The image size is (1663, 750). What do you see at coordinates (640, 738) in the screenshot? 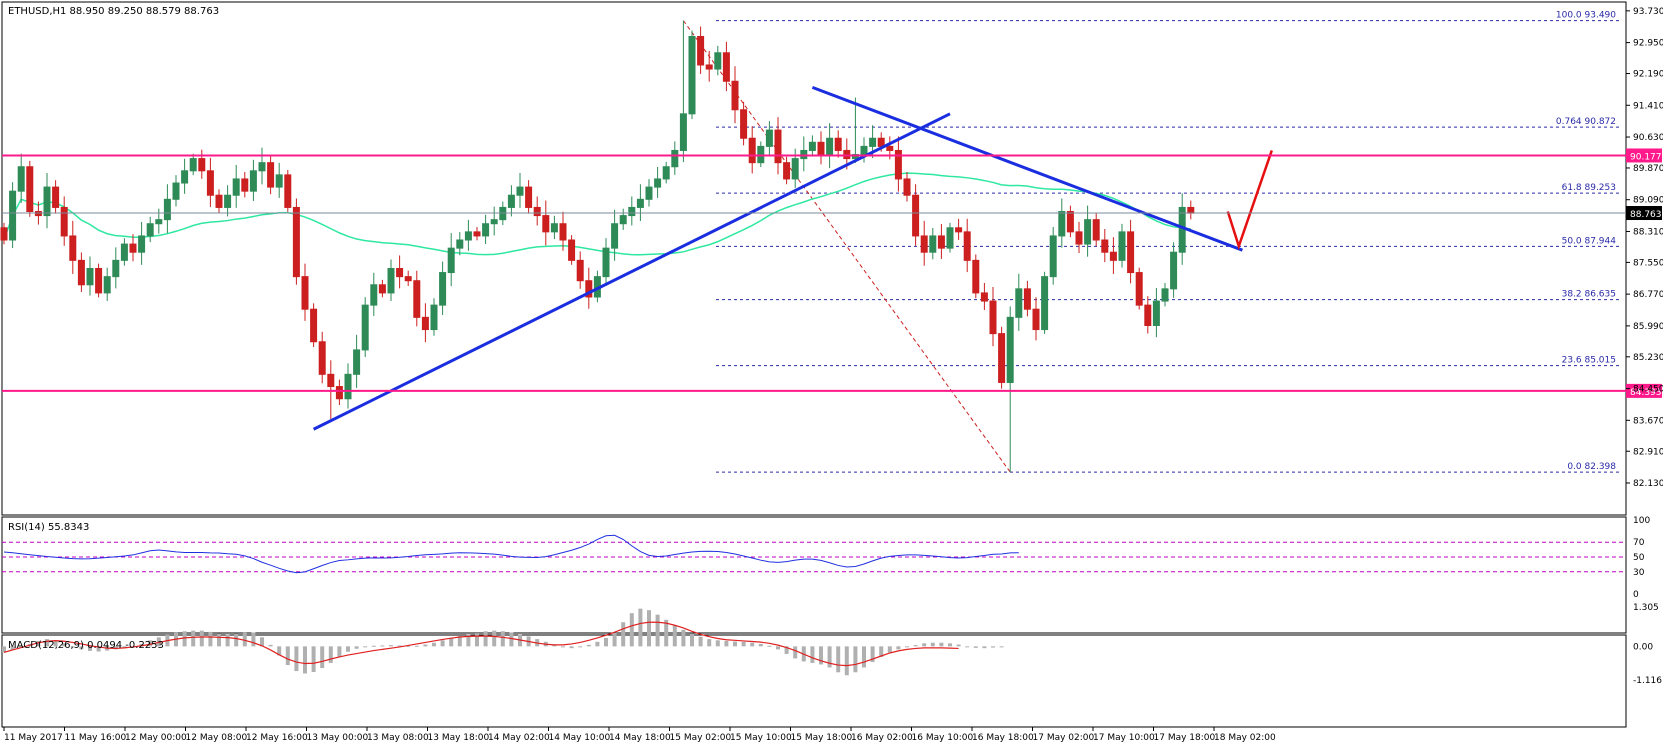
I see `time-tick-label: 14 May 18:00` at bounding box center [640, 738].